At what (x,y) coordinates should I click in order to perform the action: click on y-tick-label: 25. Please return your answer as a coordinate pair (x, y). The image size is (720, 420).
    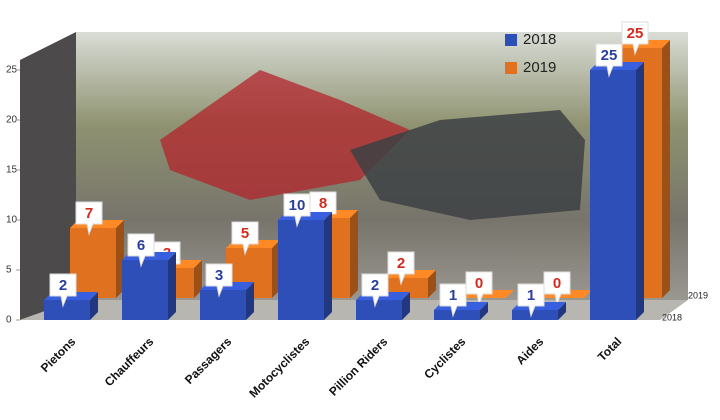
    Looking at the image, I should click on (12, 70).